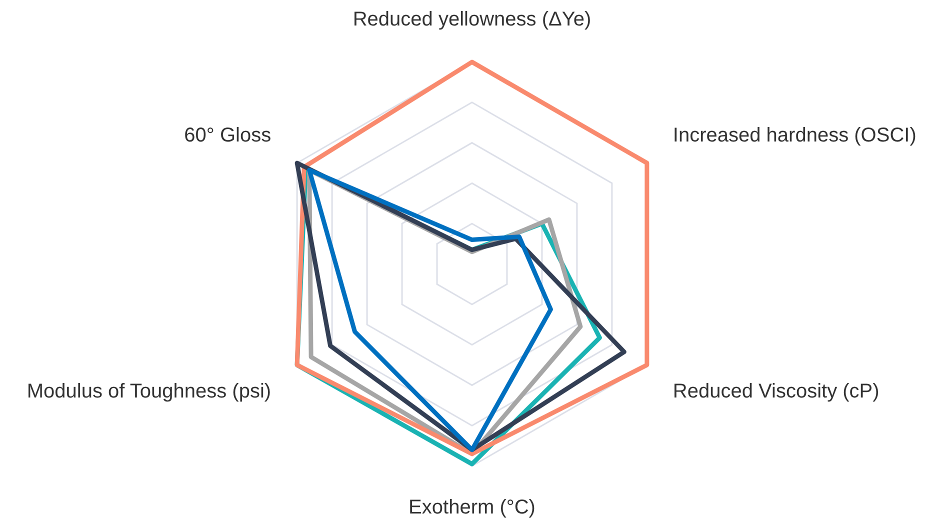  Describe the element at coordinates (472, 19) in the screenshot. I see `spoke-label: Reduced yellowness (ΔYe)` at that location.